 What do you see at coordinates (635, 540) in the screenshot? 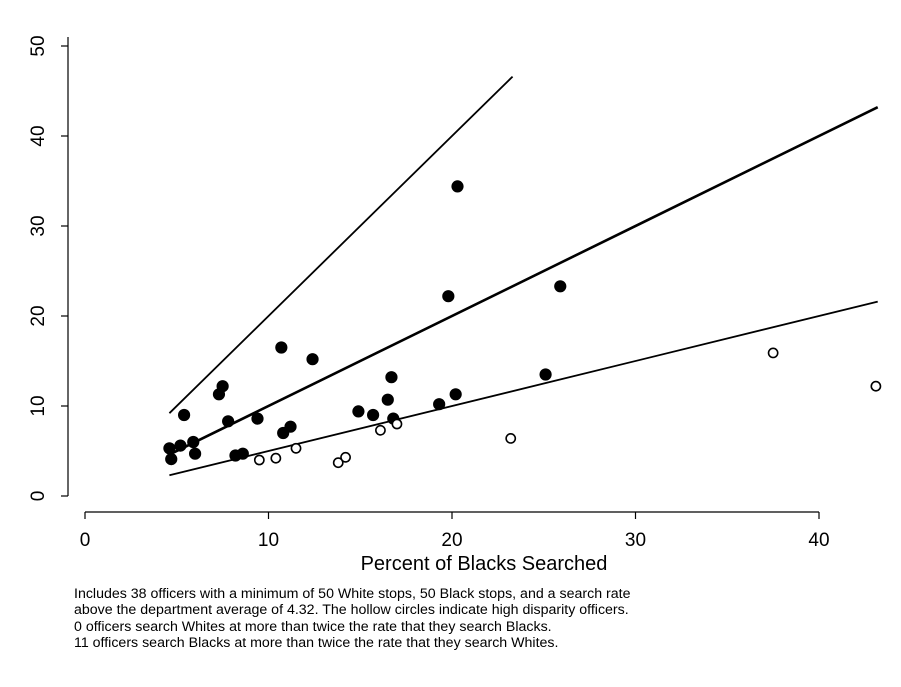
I see `x-tick-label-30: 30` at bounding box center [635, 540].